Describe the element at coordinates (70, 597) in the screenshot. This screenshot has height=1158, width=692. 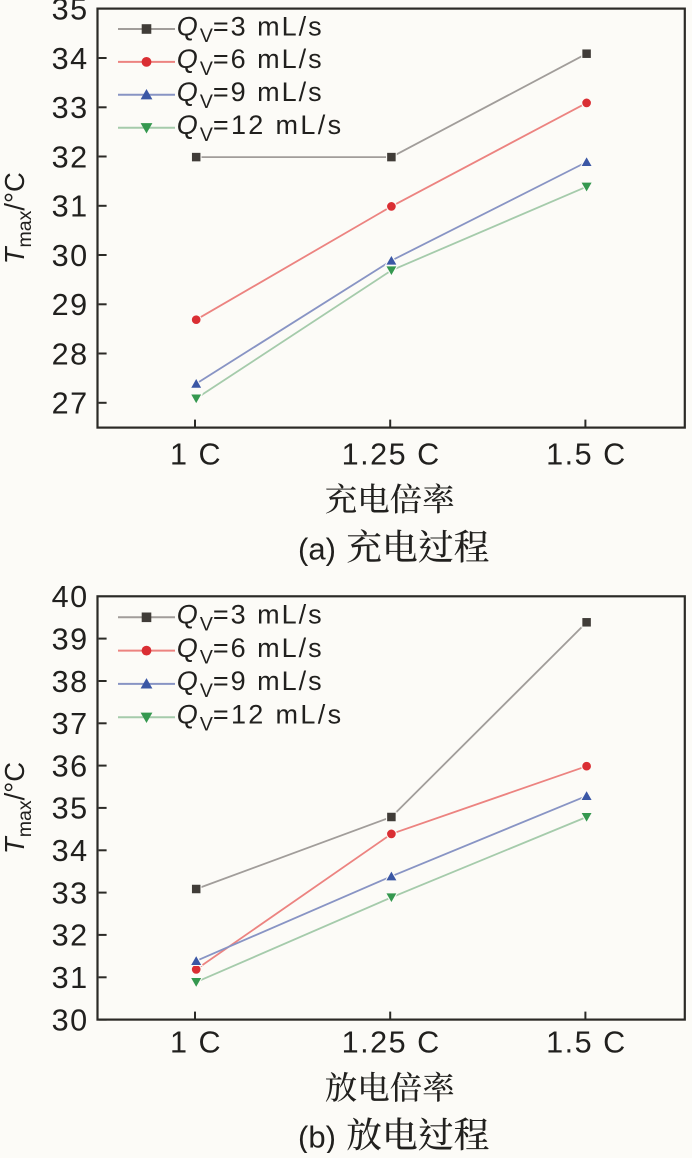
I see `svg-text: 40` at that location.